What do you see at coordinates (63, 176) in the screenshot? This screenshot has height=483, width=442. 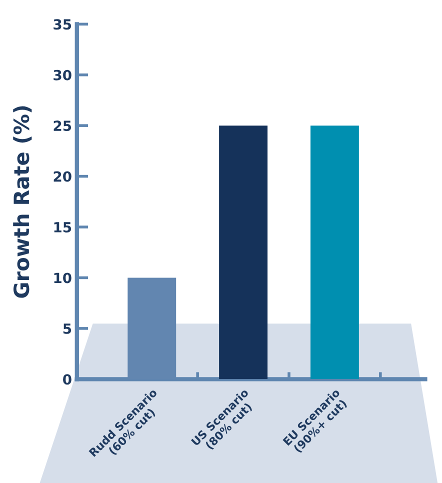 I see `y-tick-label: 20` at bounding box center [63, 176].